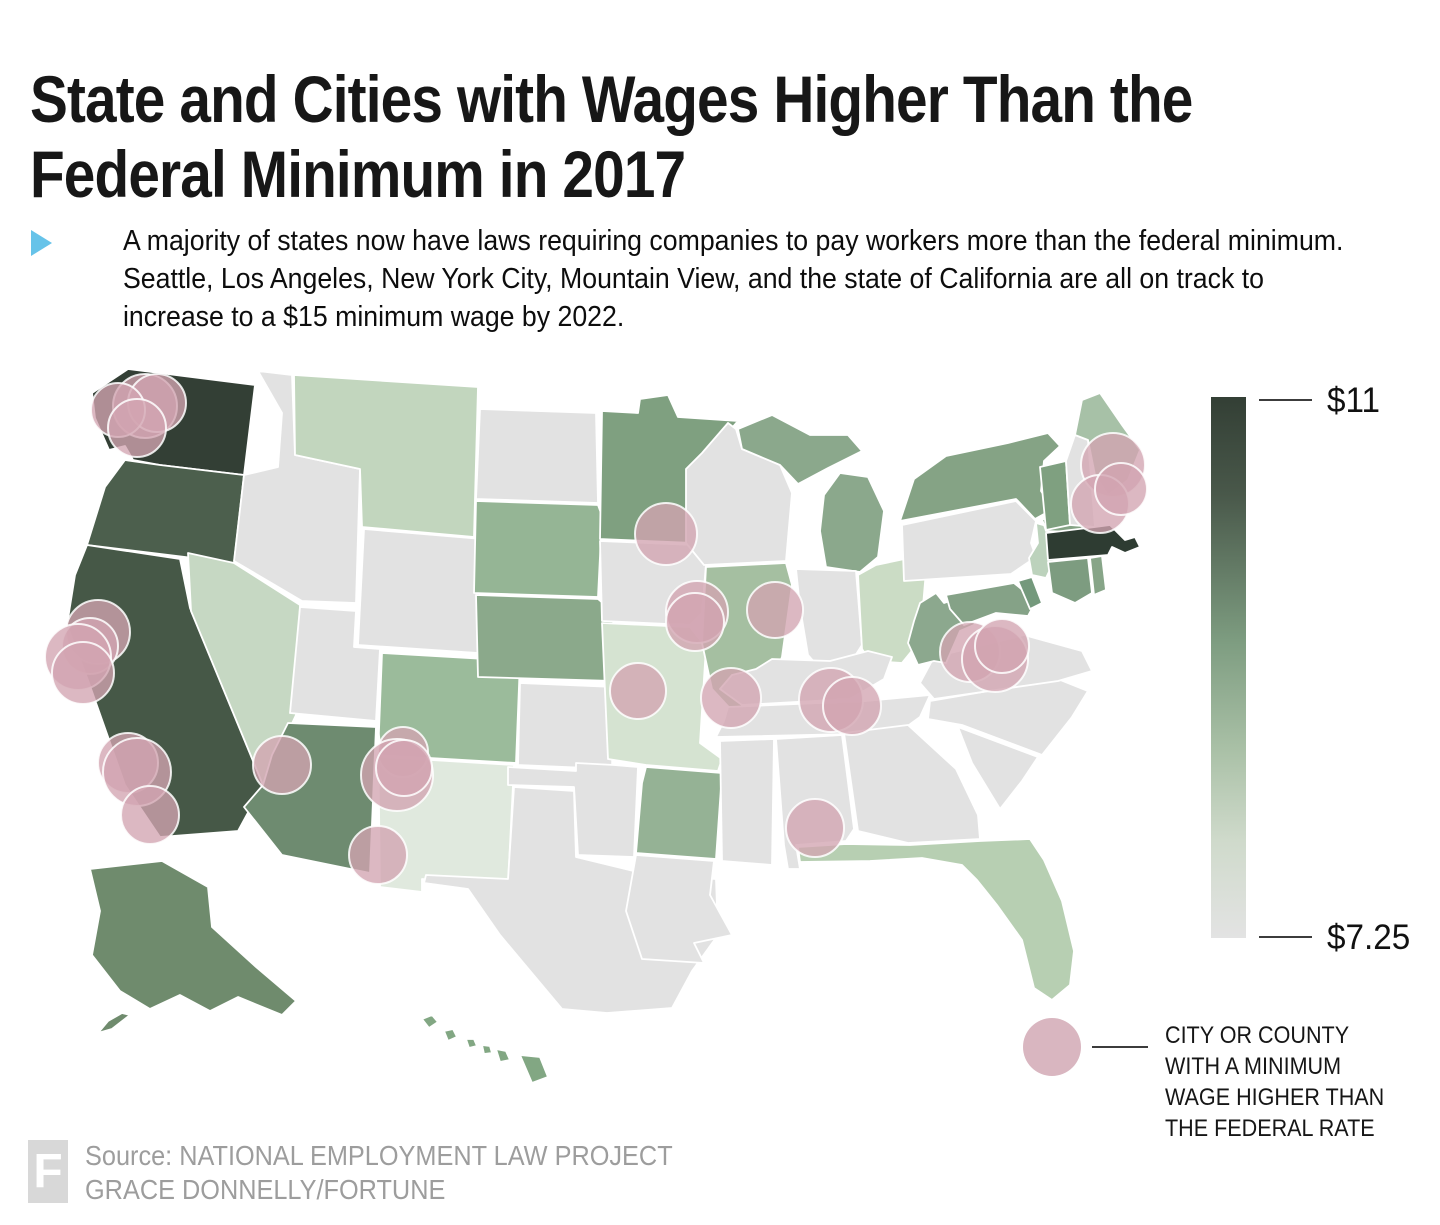  I want to click on state-ak, so click(193, 947).